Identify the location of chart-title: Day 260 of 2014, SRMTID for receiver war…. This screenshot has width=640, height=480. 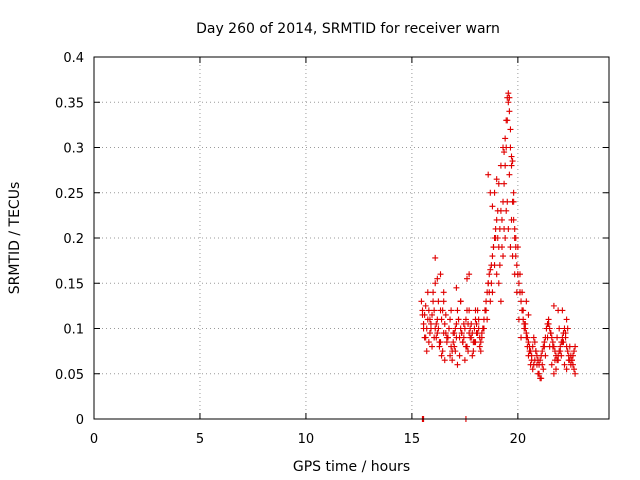
(348, 29).